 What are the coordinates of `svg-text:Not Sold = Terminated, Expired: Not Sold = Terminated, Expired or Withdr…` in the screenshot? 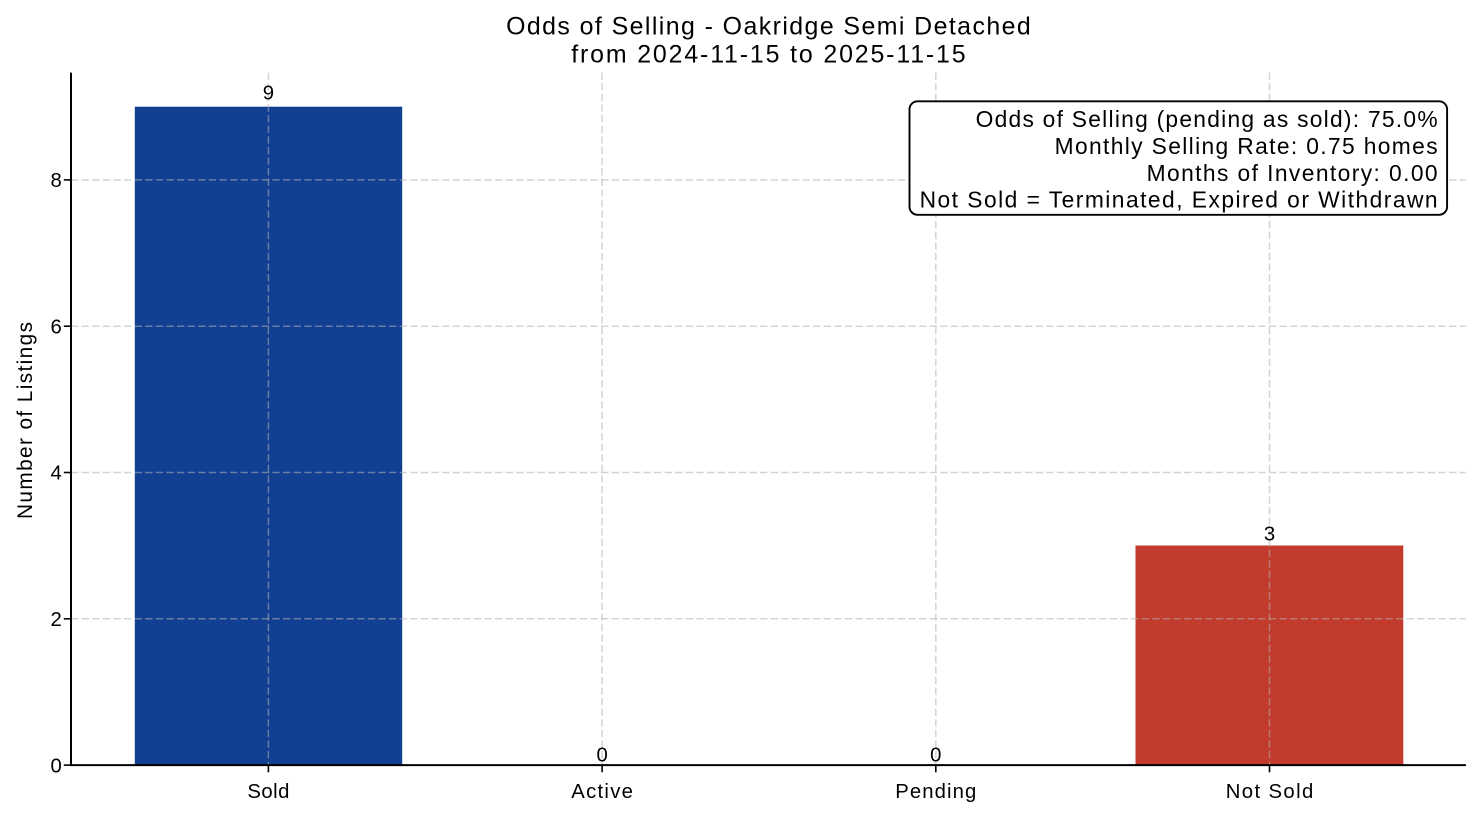 It's located at (1179, 200).